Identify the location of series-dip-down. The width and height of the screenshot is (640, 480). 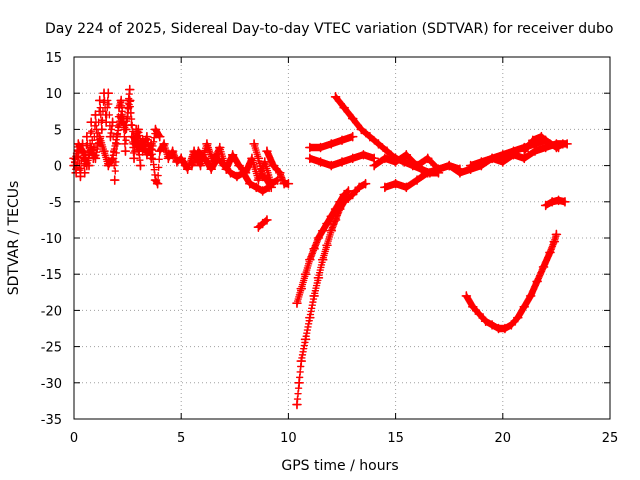
(323, 247).